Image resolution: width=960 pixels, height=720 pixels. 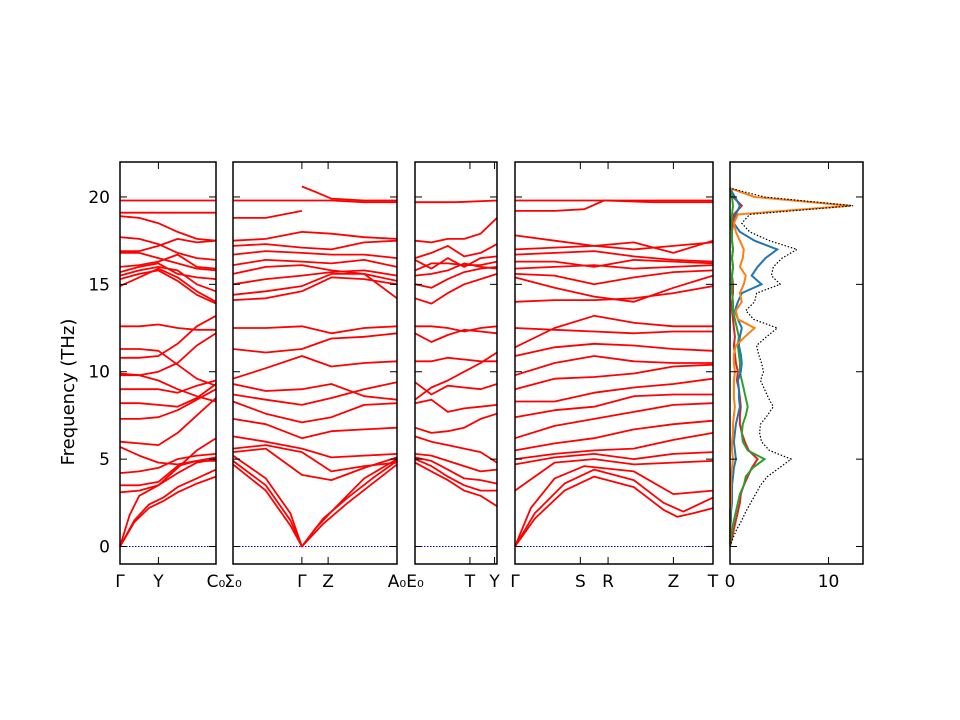 I want to click on y-tick-label: 10, so click(x=99, y=373).